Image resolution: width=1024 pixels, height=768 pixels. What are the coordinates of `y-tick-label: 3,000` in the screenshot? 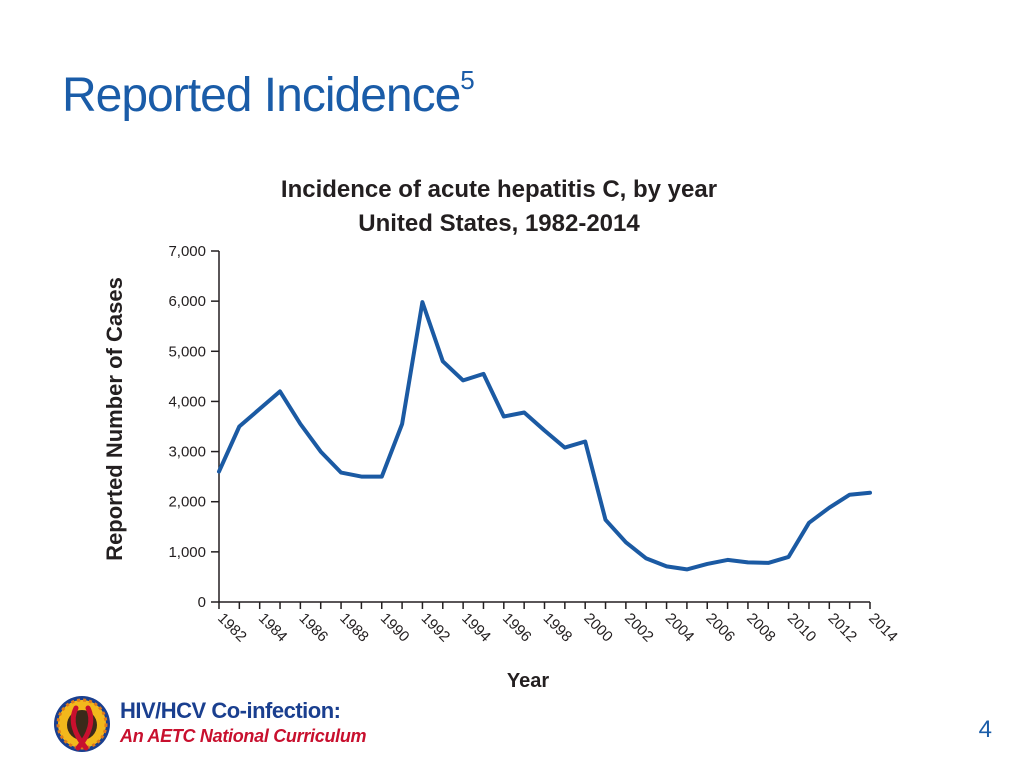 It's located at (187, 452).